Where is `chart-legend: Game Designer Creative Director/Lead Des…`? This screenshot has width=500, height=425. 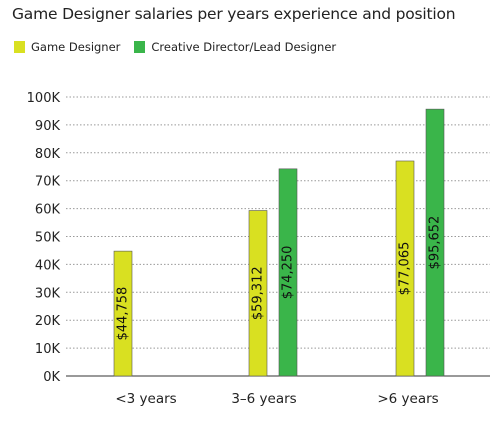
chart-legend: Game Designer Creative Director/Lead Des… is located at coordinates (182, 47).